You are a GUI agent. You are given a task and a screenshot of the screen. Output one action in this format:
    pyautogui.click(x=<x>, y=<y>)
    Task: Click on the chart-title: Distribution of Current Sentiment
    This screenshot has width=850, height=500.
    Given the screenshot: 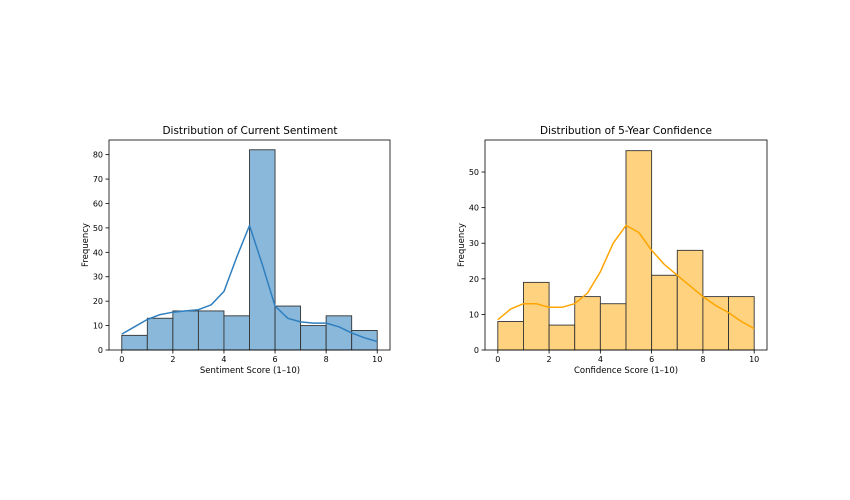 What is the action you would take?
    pyautogui.click(x=249, y=131)
    